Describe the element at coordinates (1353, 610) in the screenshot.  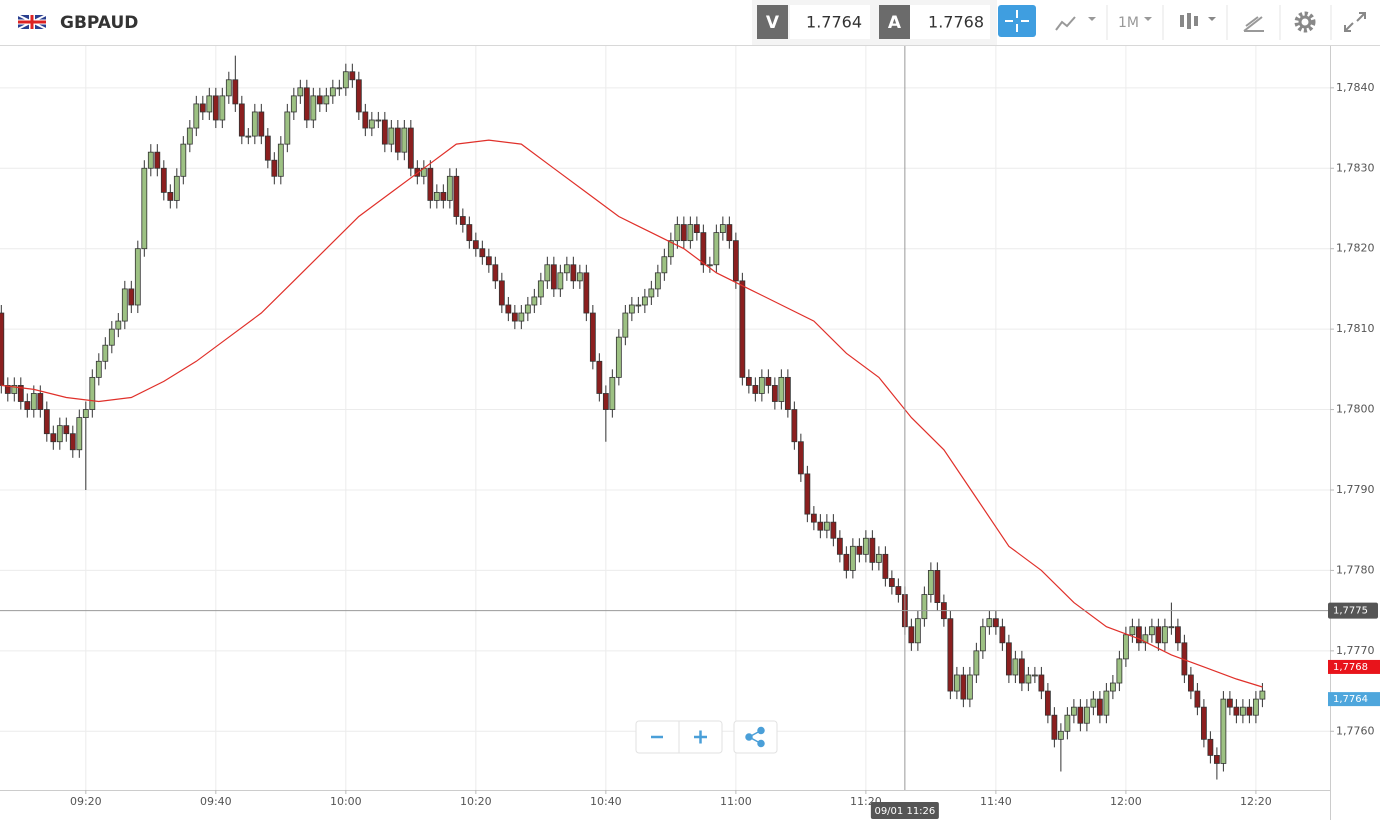
I see `crosshair-y-box` at that location.